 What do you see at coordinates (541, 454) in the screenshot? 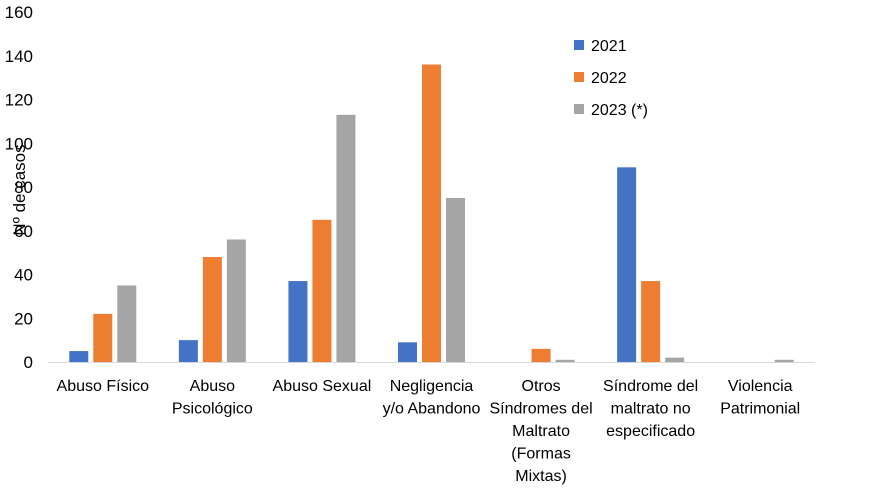
I see `x-category-label: (Formas` at bounding box center [541, 454].